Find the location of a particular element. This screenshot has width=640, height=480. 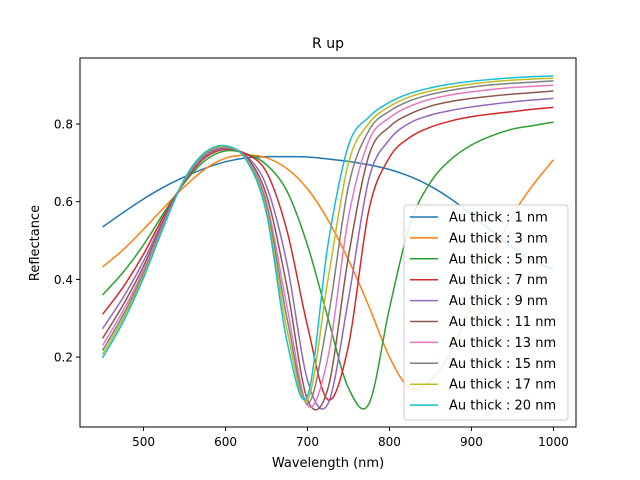

x-tick-label: 700 is located at coordinates (307, 442).